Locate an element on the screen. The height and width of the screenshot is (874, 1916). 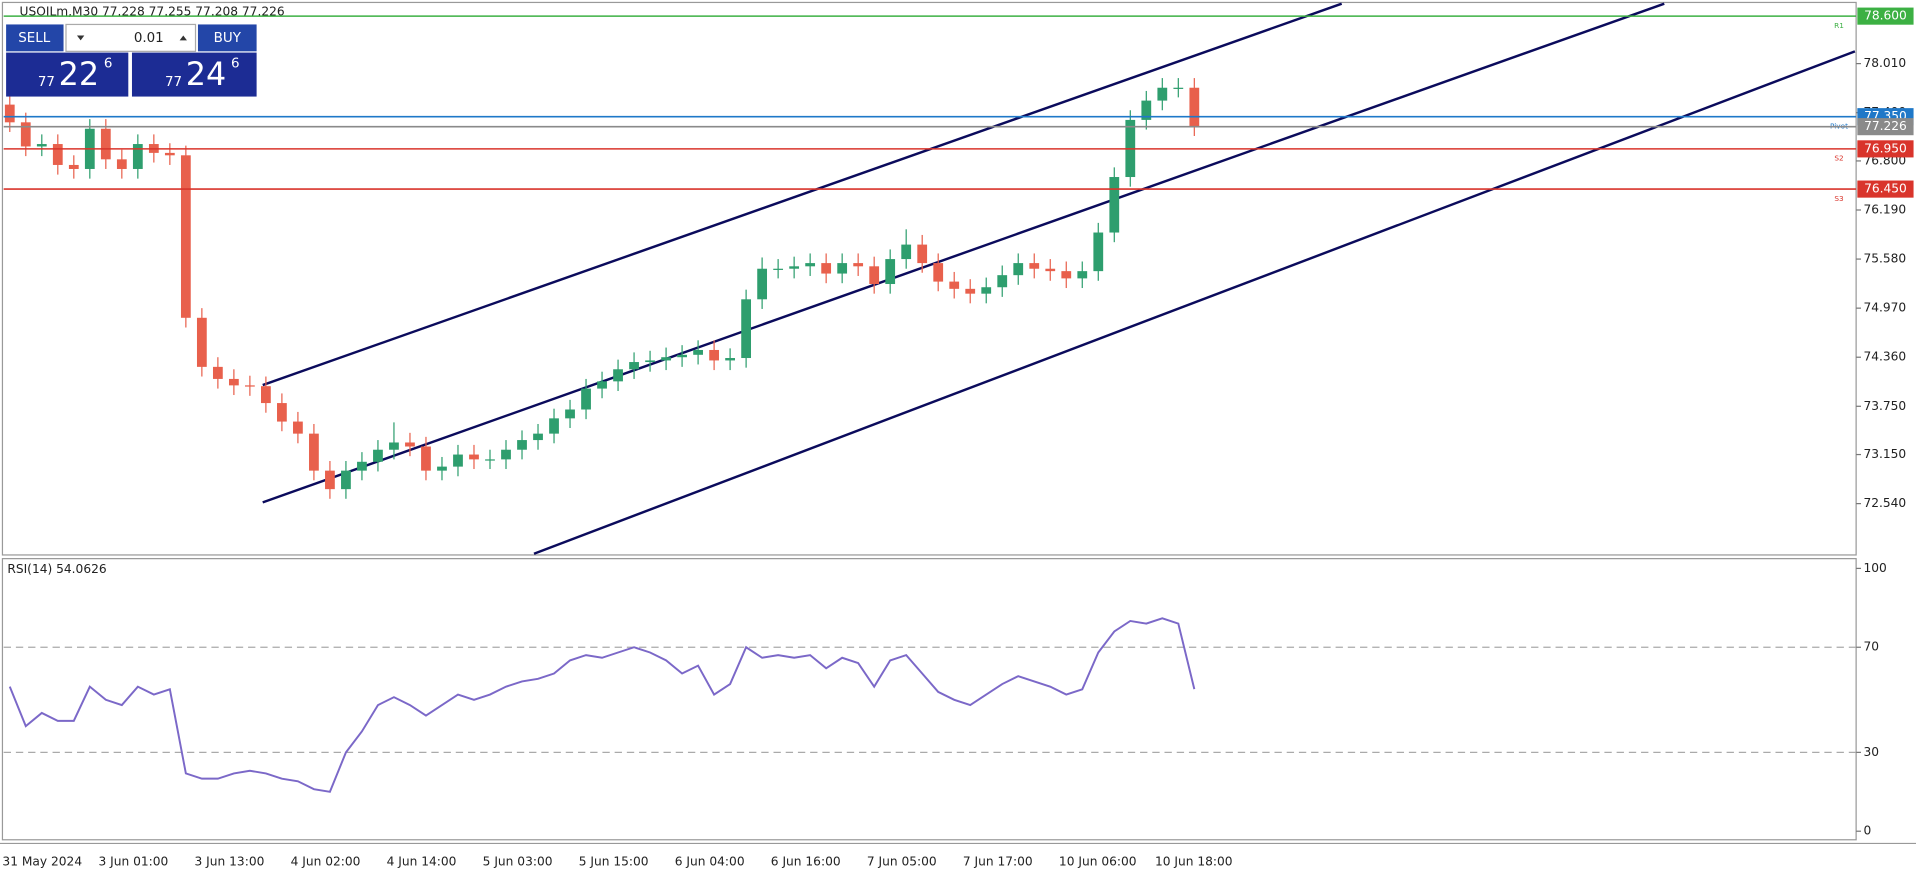
y-tick-label: 70 is located at coordinates (1871, 647).